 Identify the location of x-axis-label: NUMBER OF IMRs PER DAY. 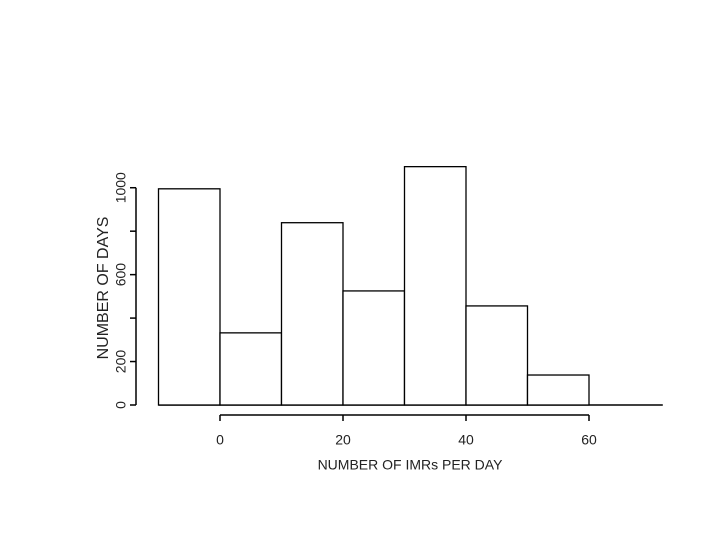
(411, 465).